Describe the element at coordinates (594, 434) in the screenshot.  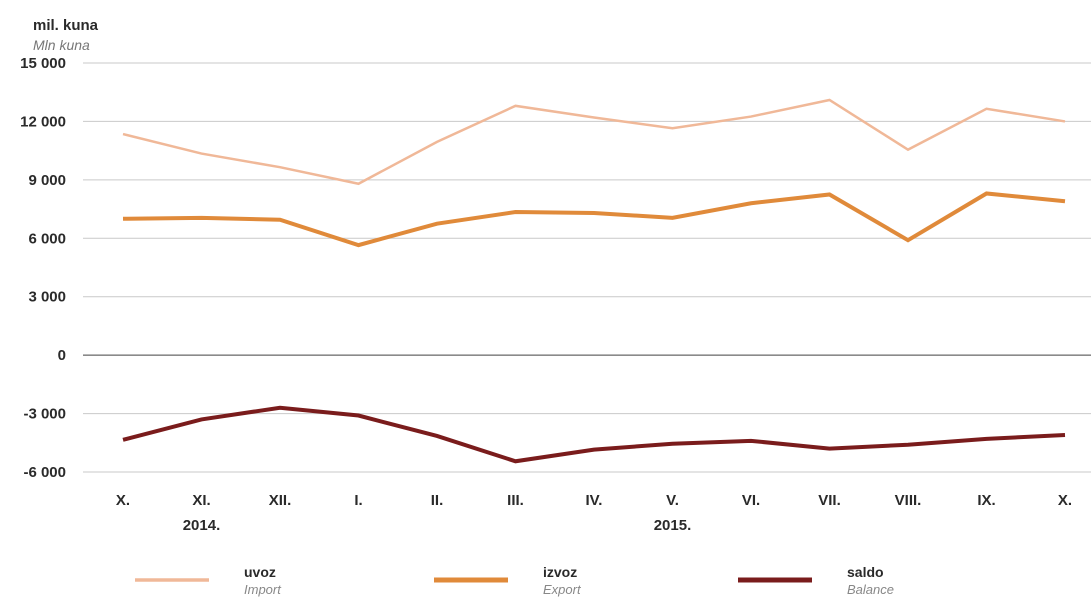
I see `series-line-saldo` at that location.